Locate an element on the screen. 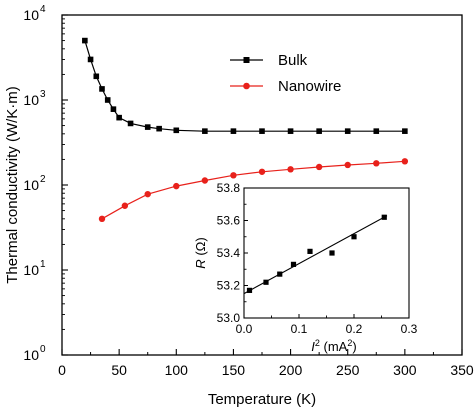 The height and width of the screenshot is (417, 474). y-axis-title: Thermal conductivity (W/K·m) is located at coordinates (12, 185).